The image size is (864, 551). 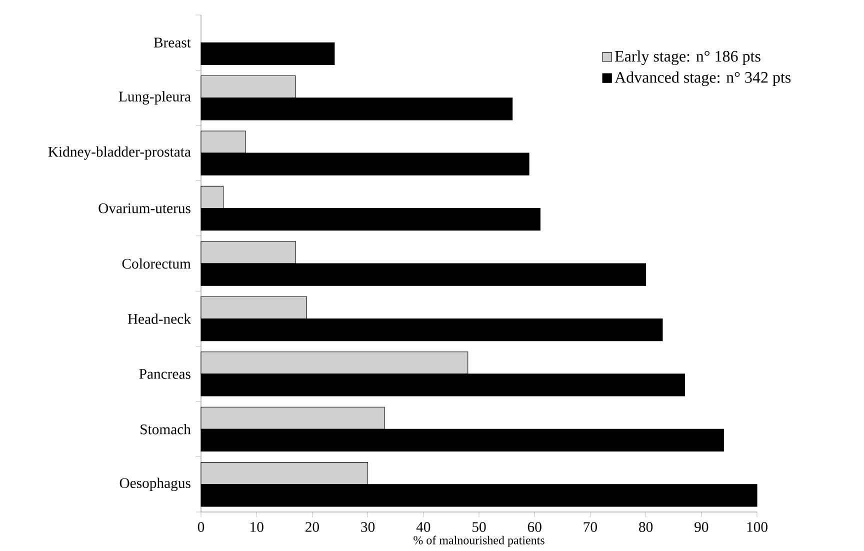 I want to click on y-tick-label: Oesophagus, so click(x=155, y=485).